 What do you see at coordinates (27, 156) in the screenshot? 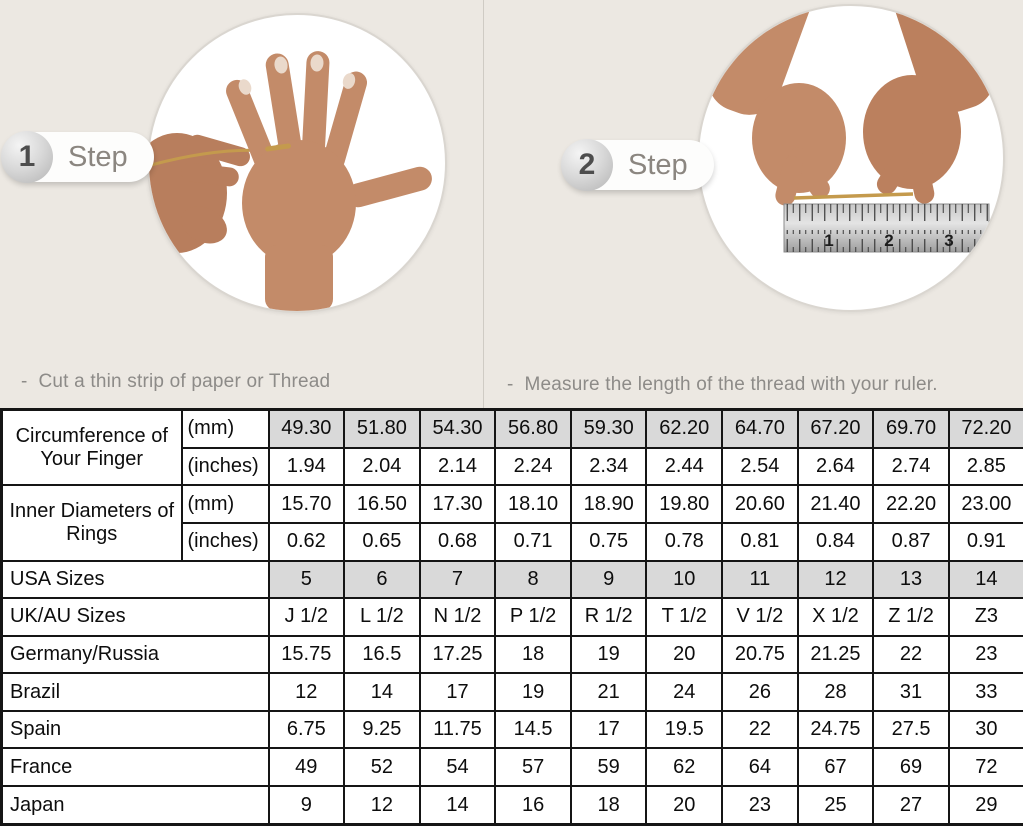
I see `step1-number: 1` at bounding box center [27, 156].